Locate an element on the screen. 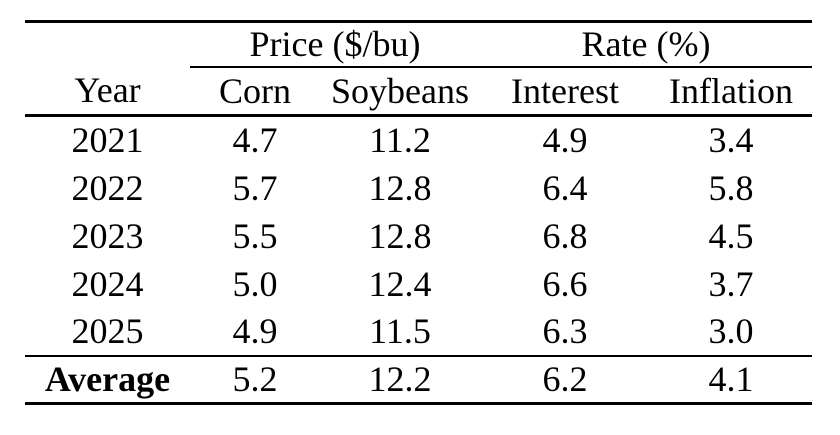 The width and height of the screenshot is (840, 435). corn-price-cell: 5.7 is located at coordinates (255, 187).